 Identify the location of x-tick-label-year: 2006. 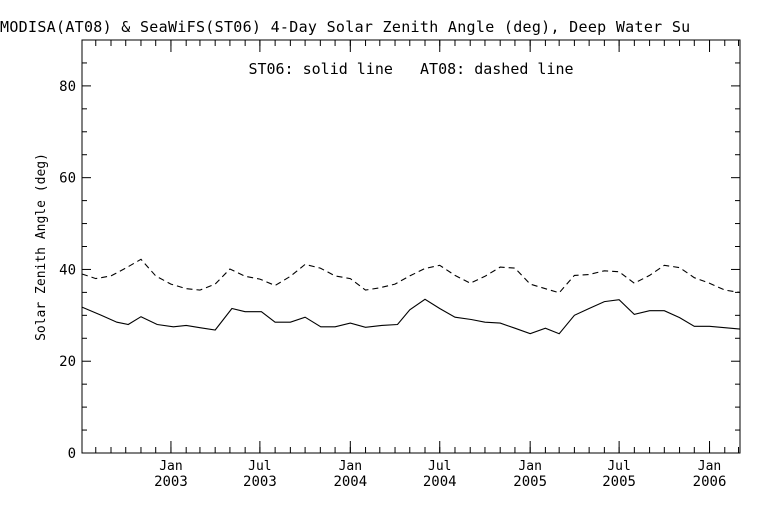
(710, 482).